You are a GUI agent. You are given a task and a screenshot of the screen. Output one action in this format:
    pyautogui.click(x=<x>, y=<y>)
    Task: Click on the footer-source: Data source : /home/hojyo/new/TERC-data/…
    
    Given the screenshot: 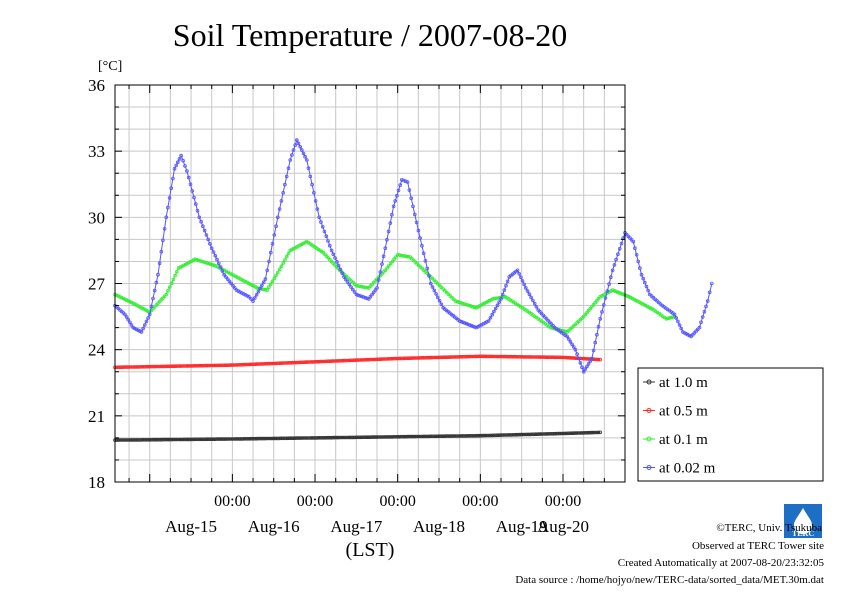 What is the action you would take?
    pyautogui.click(x=669, y=580)
    